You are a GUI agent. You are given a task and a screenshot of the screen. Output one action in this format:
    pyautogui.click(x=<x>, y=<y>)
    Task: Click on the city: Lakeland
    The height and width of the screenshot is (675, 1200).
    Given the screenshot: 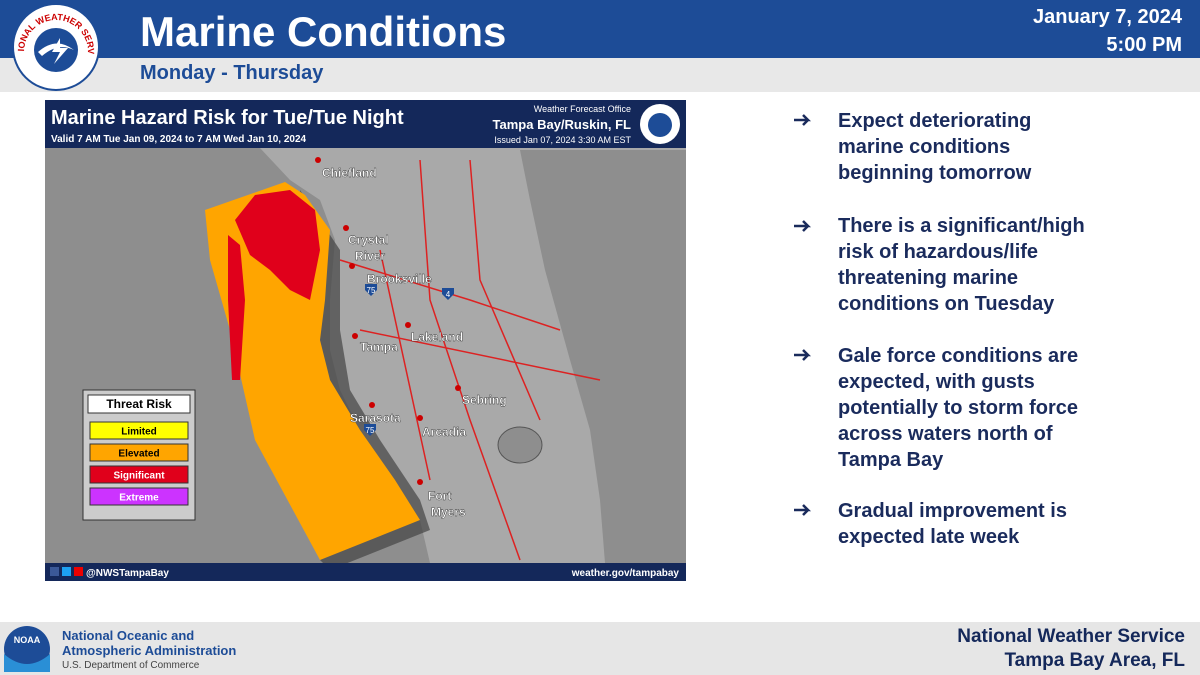 What is the action you would take?
    pyautogui.click(x=437, y=337)
    